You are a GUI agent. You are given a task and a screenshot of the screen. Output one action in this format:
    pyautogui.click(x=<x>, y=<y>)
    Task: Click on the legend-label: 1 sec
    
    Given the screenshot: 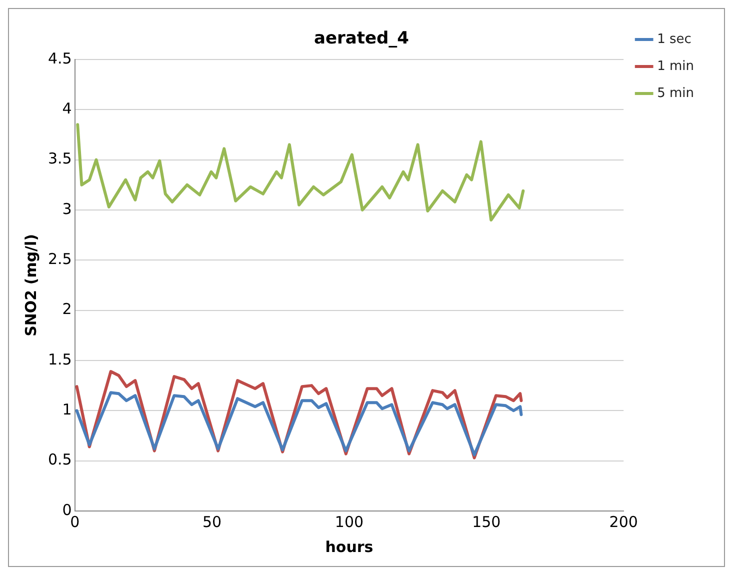 What is the action you would take?
    pyautogui.click(x=674, y=39)
    